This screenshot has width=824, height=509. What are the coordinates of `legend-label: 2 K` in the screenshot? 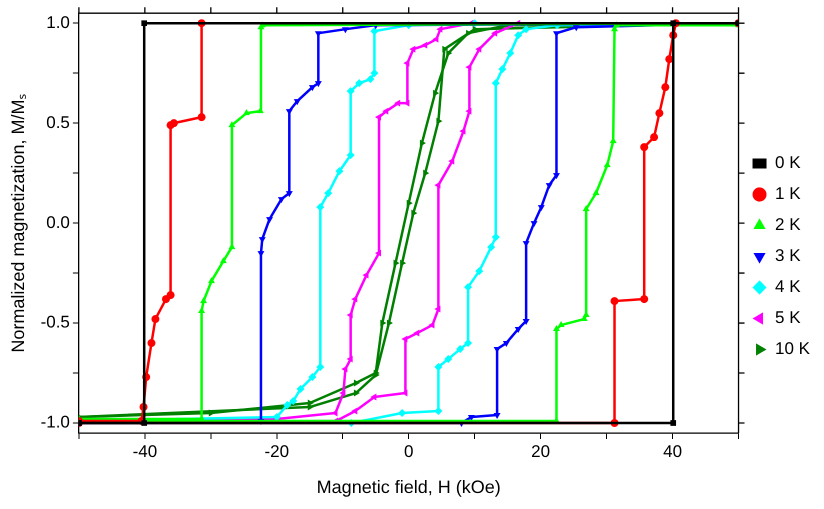 It's located at (788, 224).